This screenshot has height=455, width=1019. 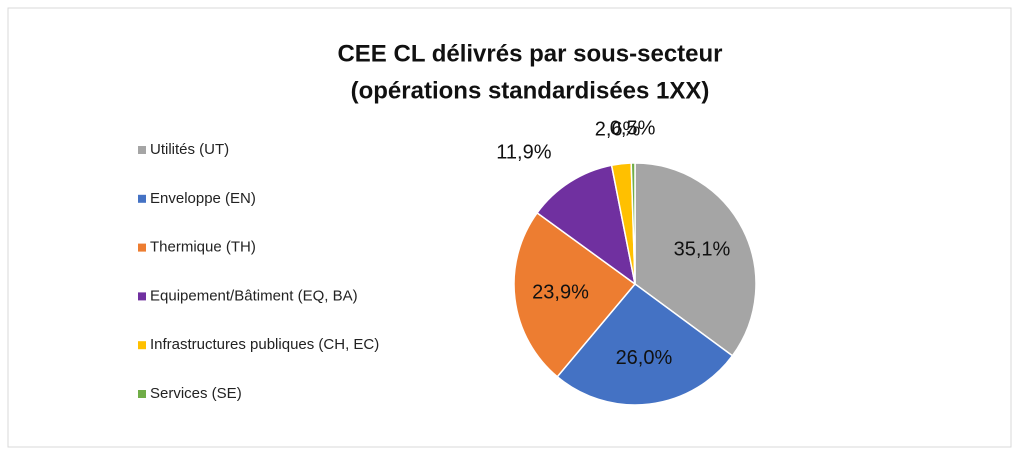 I want to click on legend-label: Equipement/Bâtiment (EQ, BA), so click(x=254, y=295).